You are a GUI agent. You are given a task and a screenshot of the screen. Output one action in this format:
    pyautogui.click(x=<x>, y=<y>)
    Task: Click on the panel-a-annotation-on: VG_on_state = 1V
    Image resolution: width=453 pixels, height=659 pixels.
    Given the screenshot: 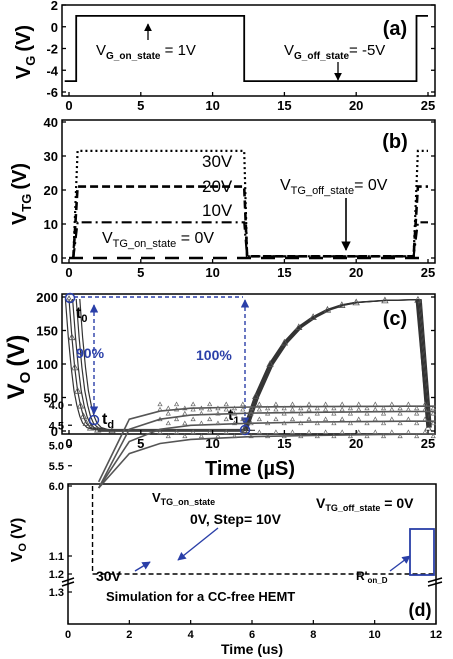 What is the action you would take?
    pyautogui.click(x=146, y=52)
    